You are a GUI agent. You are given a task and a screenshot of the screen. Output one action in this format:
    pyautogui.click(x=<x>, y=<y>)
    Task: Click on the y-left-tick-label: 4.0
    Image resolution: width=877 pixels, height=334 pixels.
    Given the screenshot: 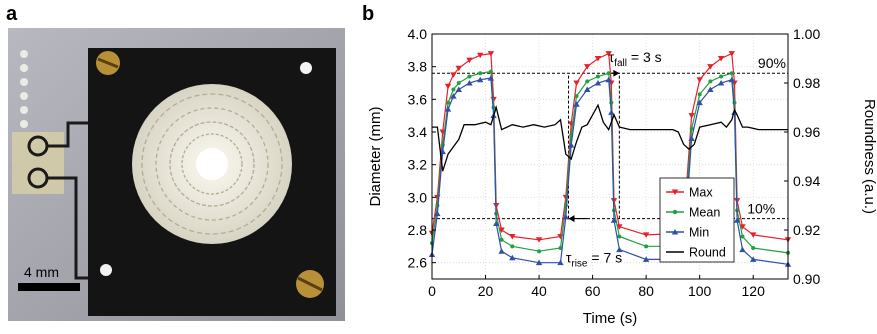 What is the action you would take?
    pyautogui.click(x=418, y=34)
    